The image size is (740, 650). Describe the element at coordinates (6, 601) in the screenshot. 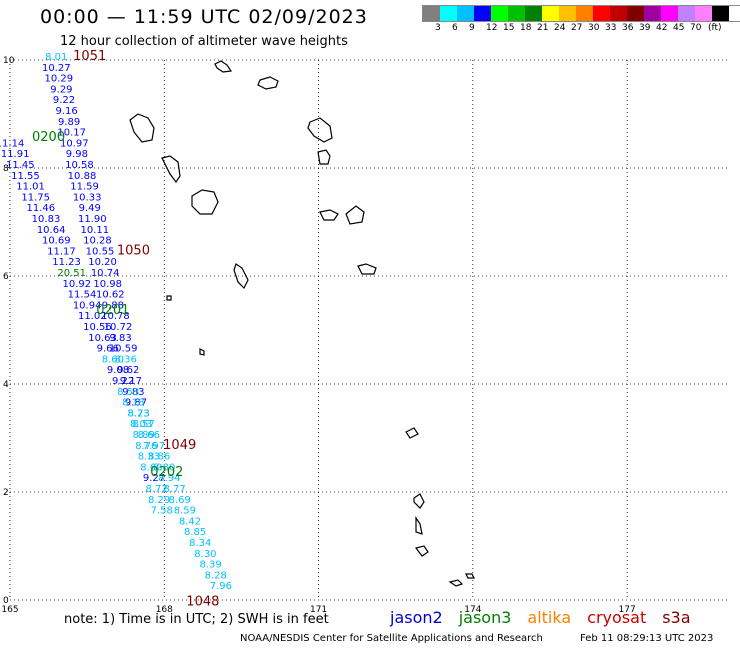

I see `lat-tick-label: 0` at that location.